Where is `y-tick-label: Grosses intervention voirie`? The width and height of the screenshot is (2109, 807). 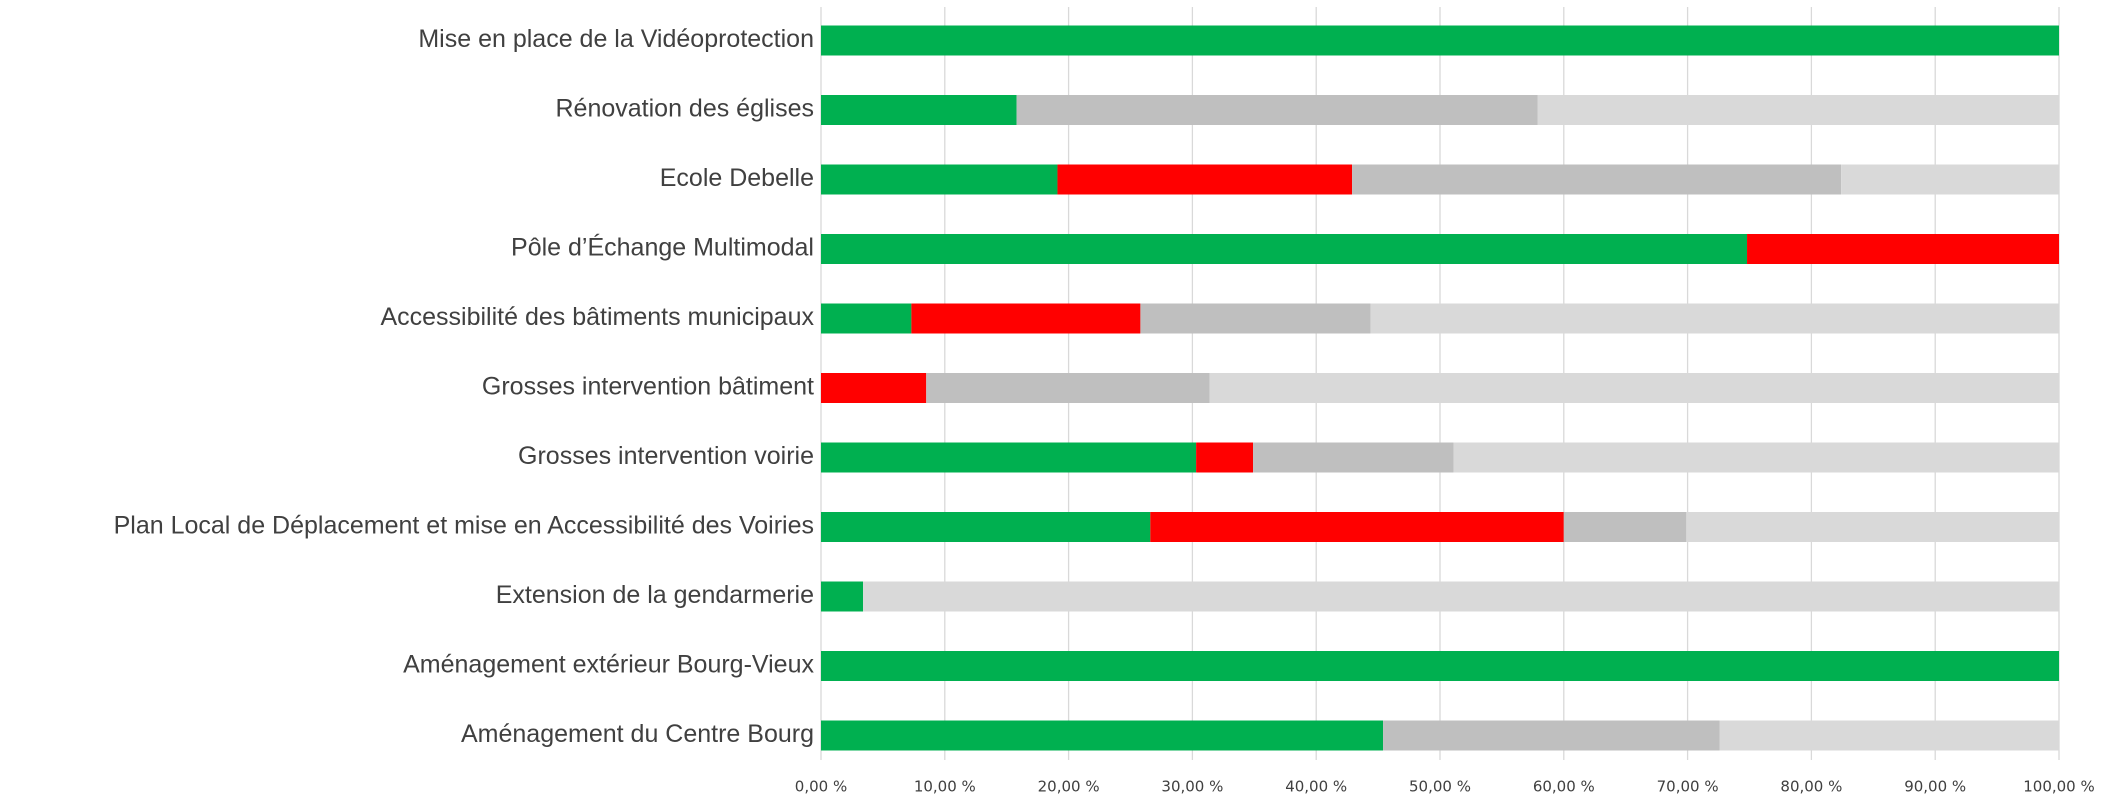 y-tick-label: Grosses intervention voirie is located at coordinates (666, 456).